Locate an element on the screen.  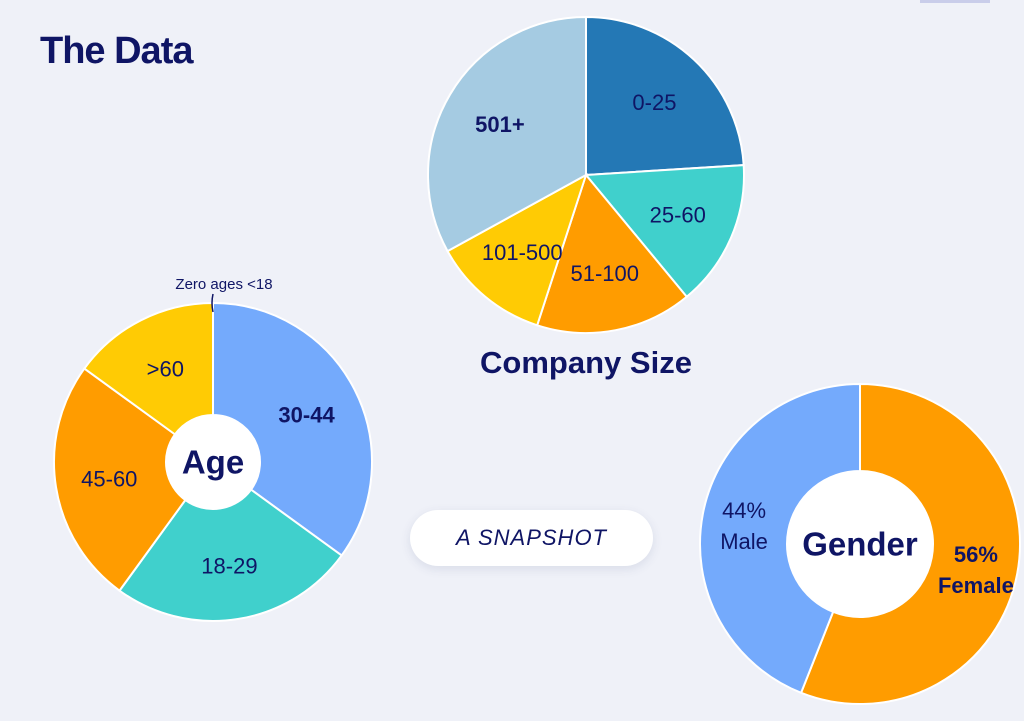
label-501: 501+ is located at coordinates (500, 124).